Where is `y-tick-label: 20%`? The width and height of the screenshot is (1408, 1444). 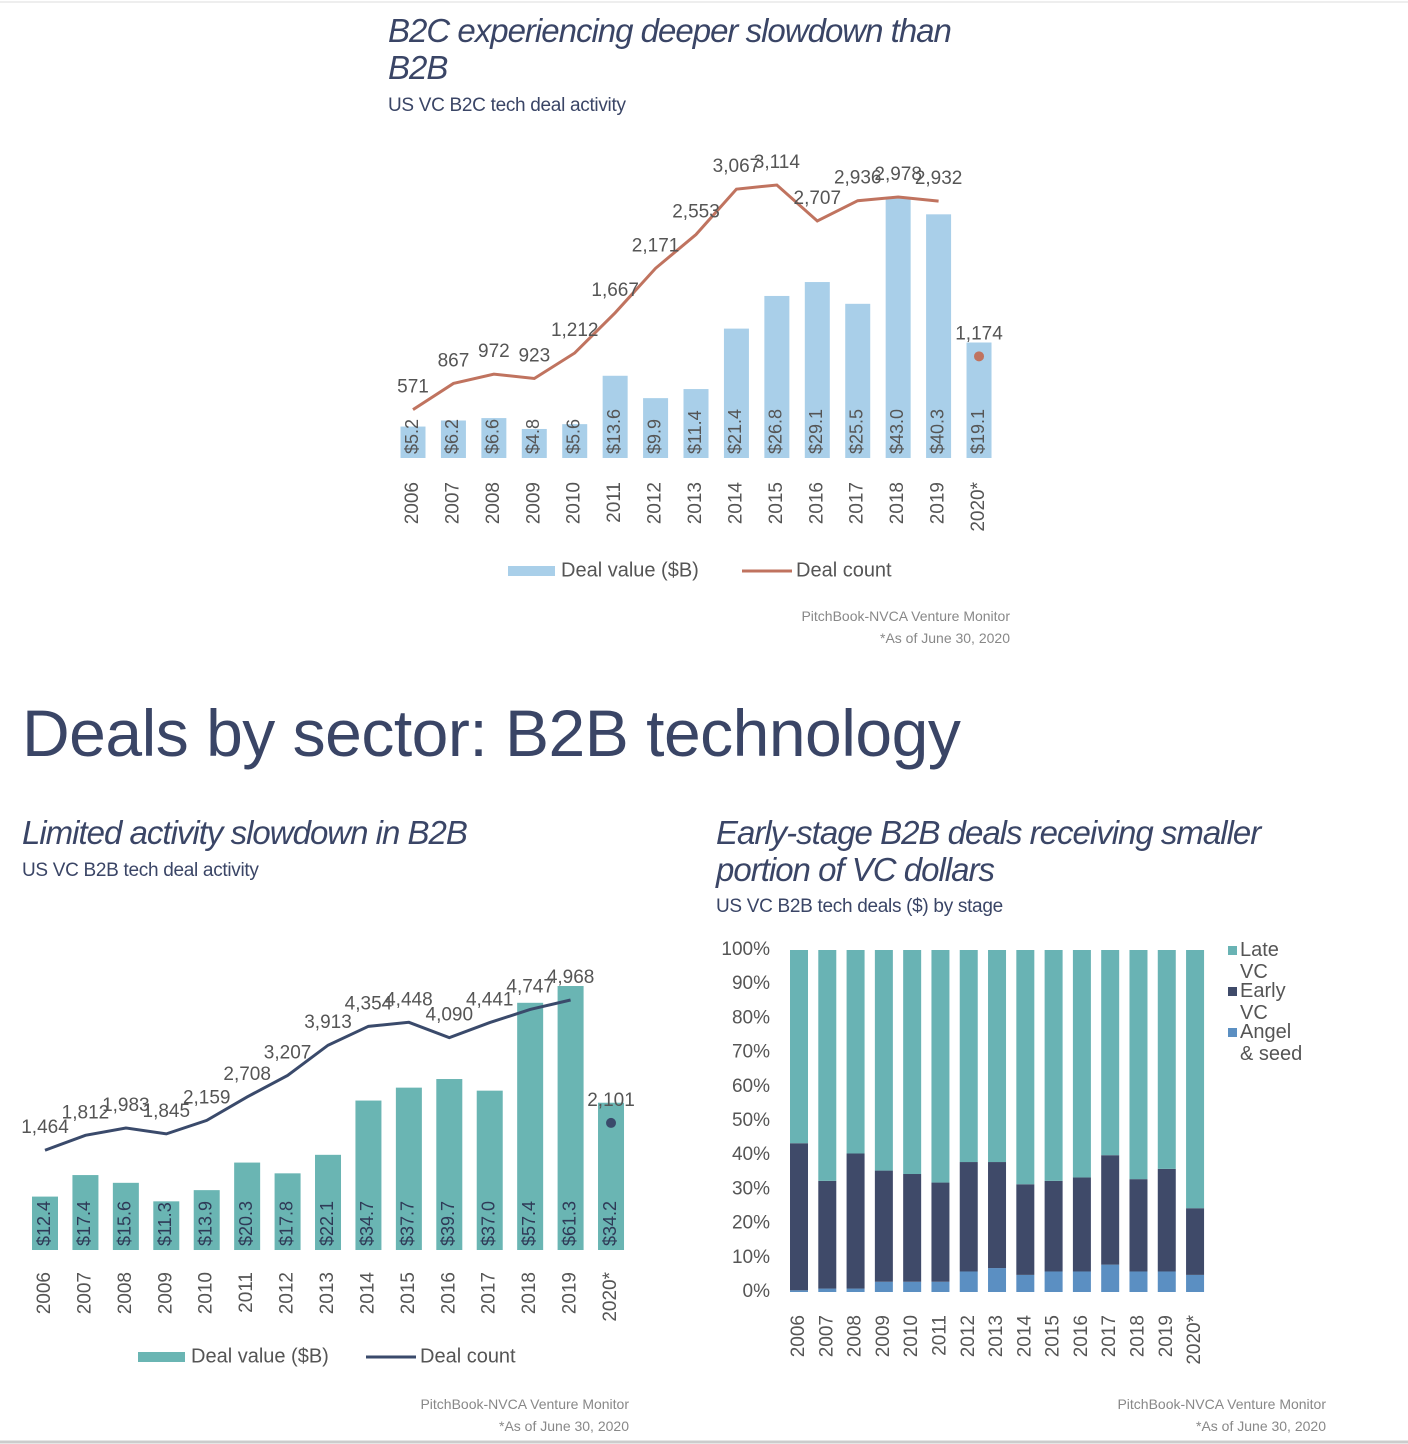
y-tick-label: 20% is located at coordinates (751, 1223).